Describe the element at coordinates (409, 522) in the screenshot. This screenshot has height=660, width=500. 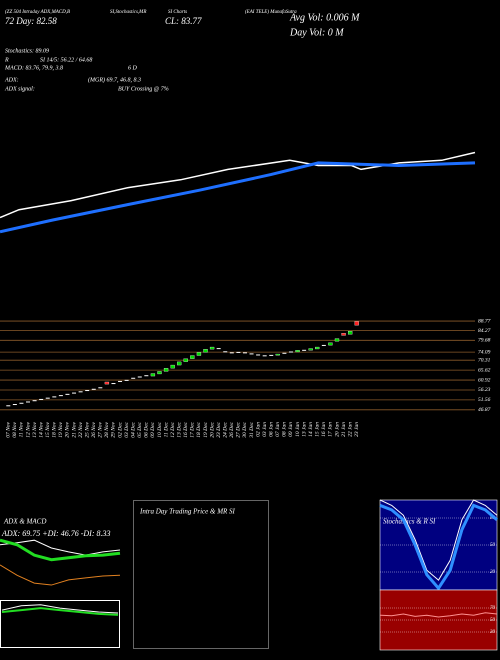
I see `panel-title: Stochastics & R SI` at that location.